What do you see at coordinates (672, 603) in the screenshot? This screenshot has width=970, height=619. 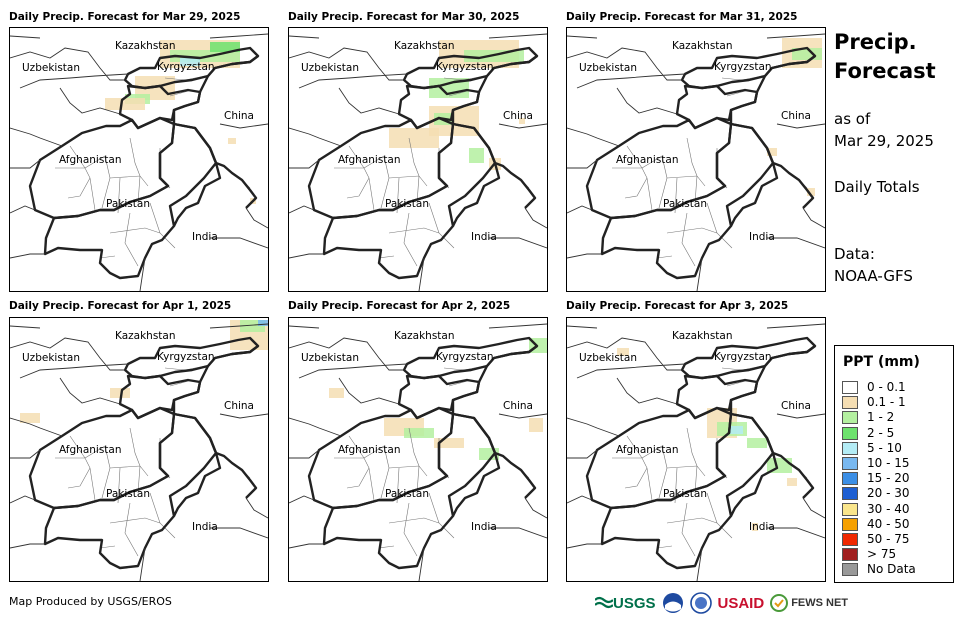 I see `noaa-icon` at bounding box center [672, 603].